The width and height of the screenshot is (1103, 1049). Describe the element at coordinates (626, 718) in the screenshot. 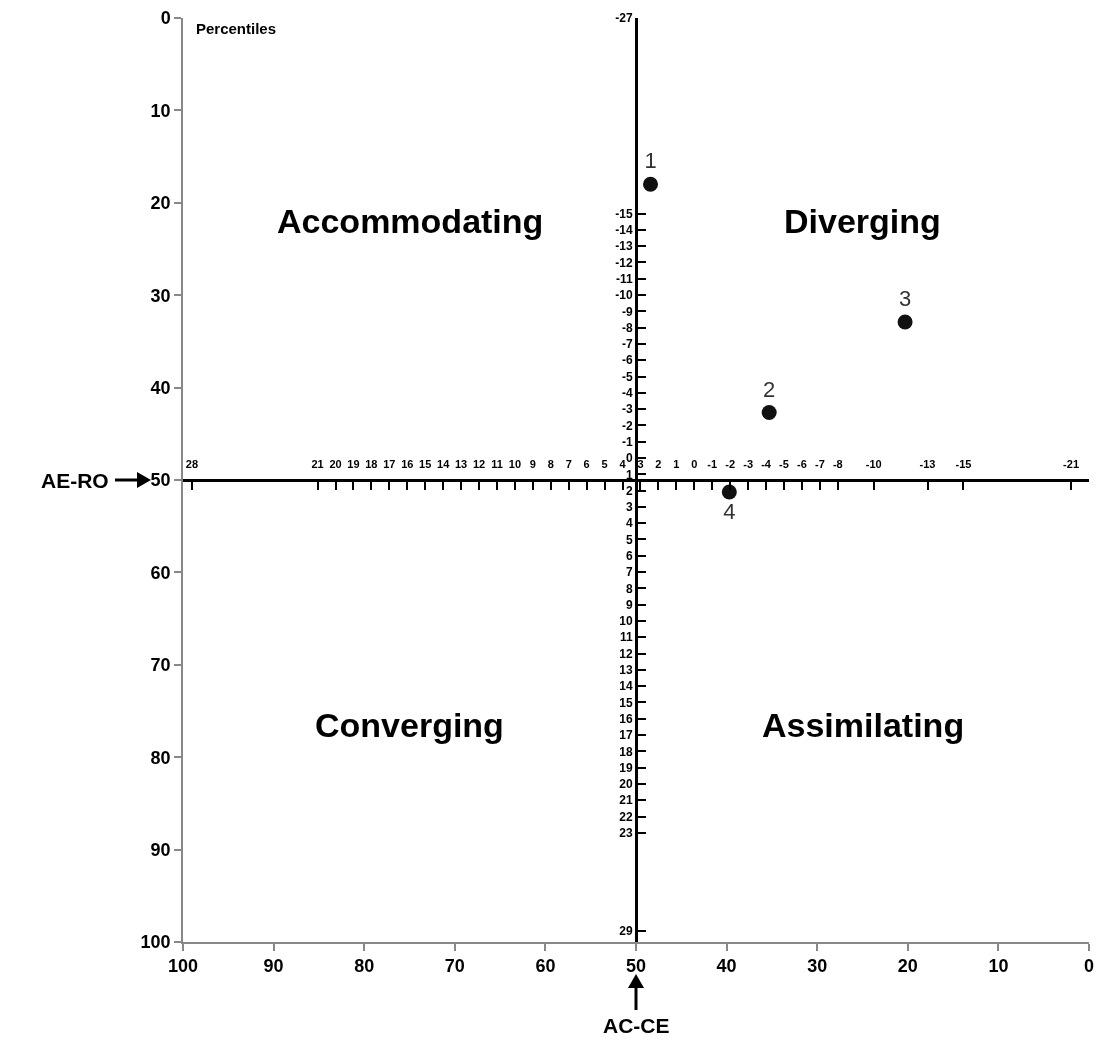

I see `y2-tick-label: 16` at that location.